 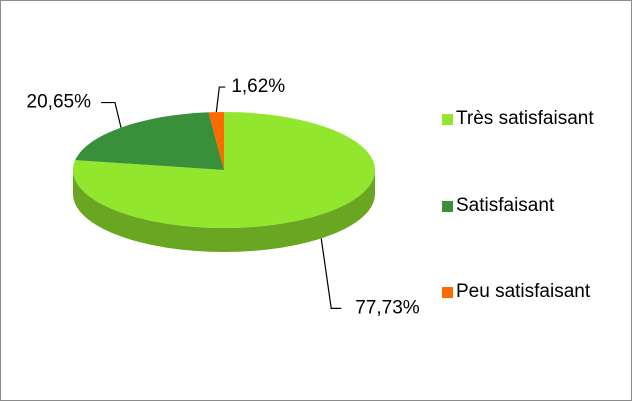 What do you see at coordinates (525, 118) in the screenshot?
I see `legend-label: Très satisfaisant` at bounding box center [525, 118].